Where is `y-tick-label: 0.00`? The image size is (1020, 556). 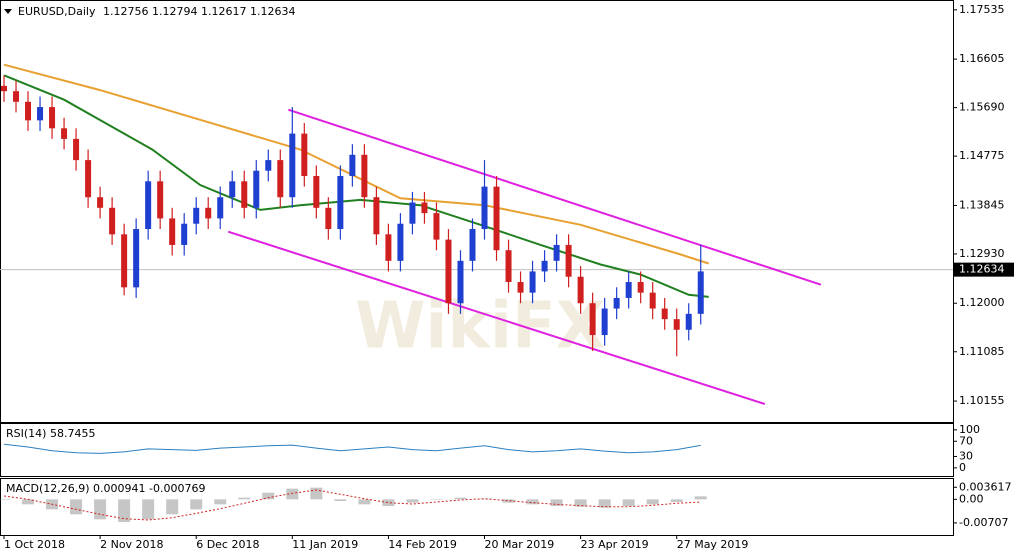
y-tick-label: 0.00 is located at coordinates (971, 498).